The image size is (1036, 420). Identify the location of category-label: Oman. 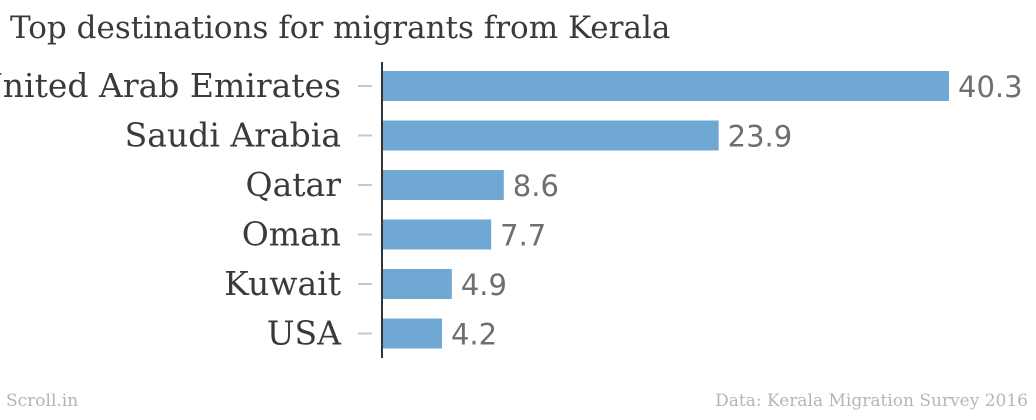
(291, 234).